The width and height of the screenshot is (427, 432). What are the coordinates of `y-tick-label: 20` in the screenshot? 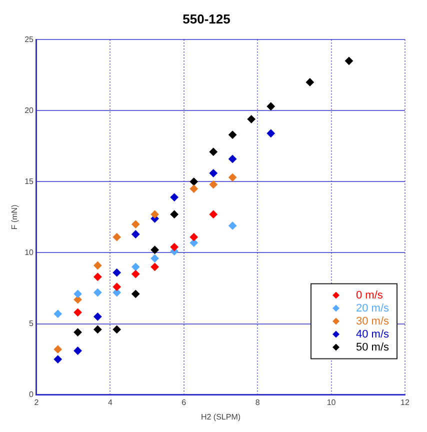 It's located at (29, 110).